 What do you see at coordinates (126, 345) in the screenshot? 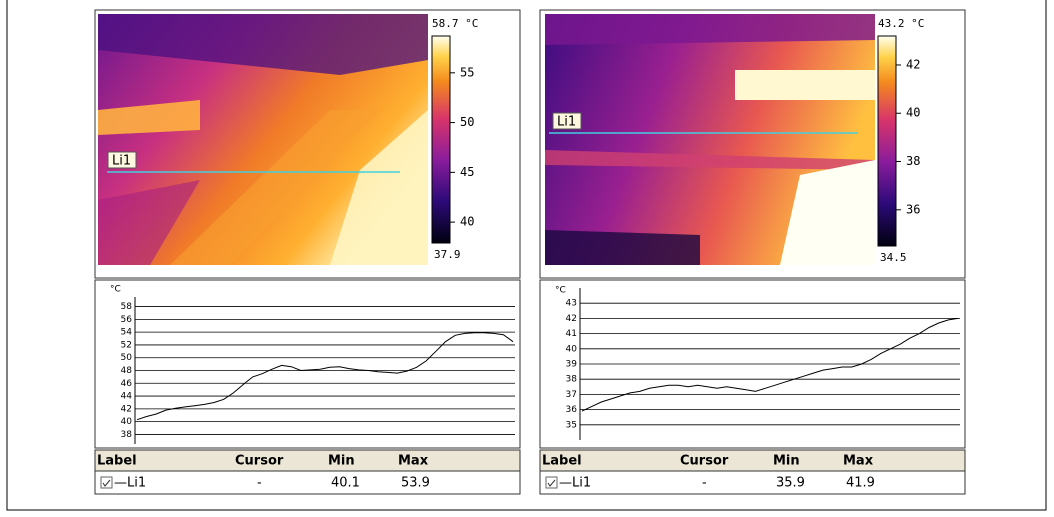
I see `y-tick-label: 52` at bounding box center [126, 345].